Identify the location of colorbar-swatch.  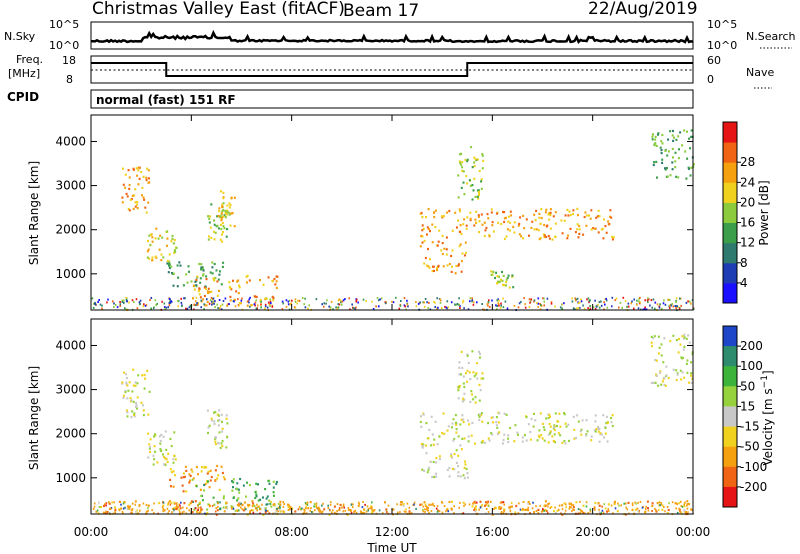
(730, 376).